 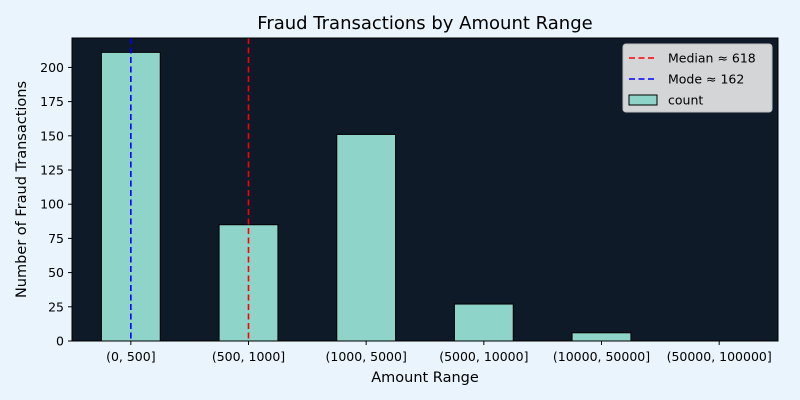 What do you see at coordinates (131, 356) in the screenshot?
I see `x-tick-label-0: (0, 500]` at bounding box center [131, 356].